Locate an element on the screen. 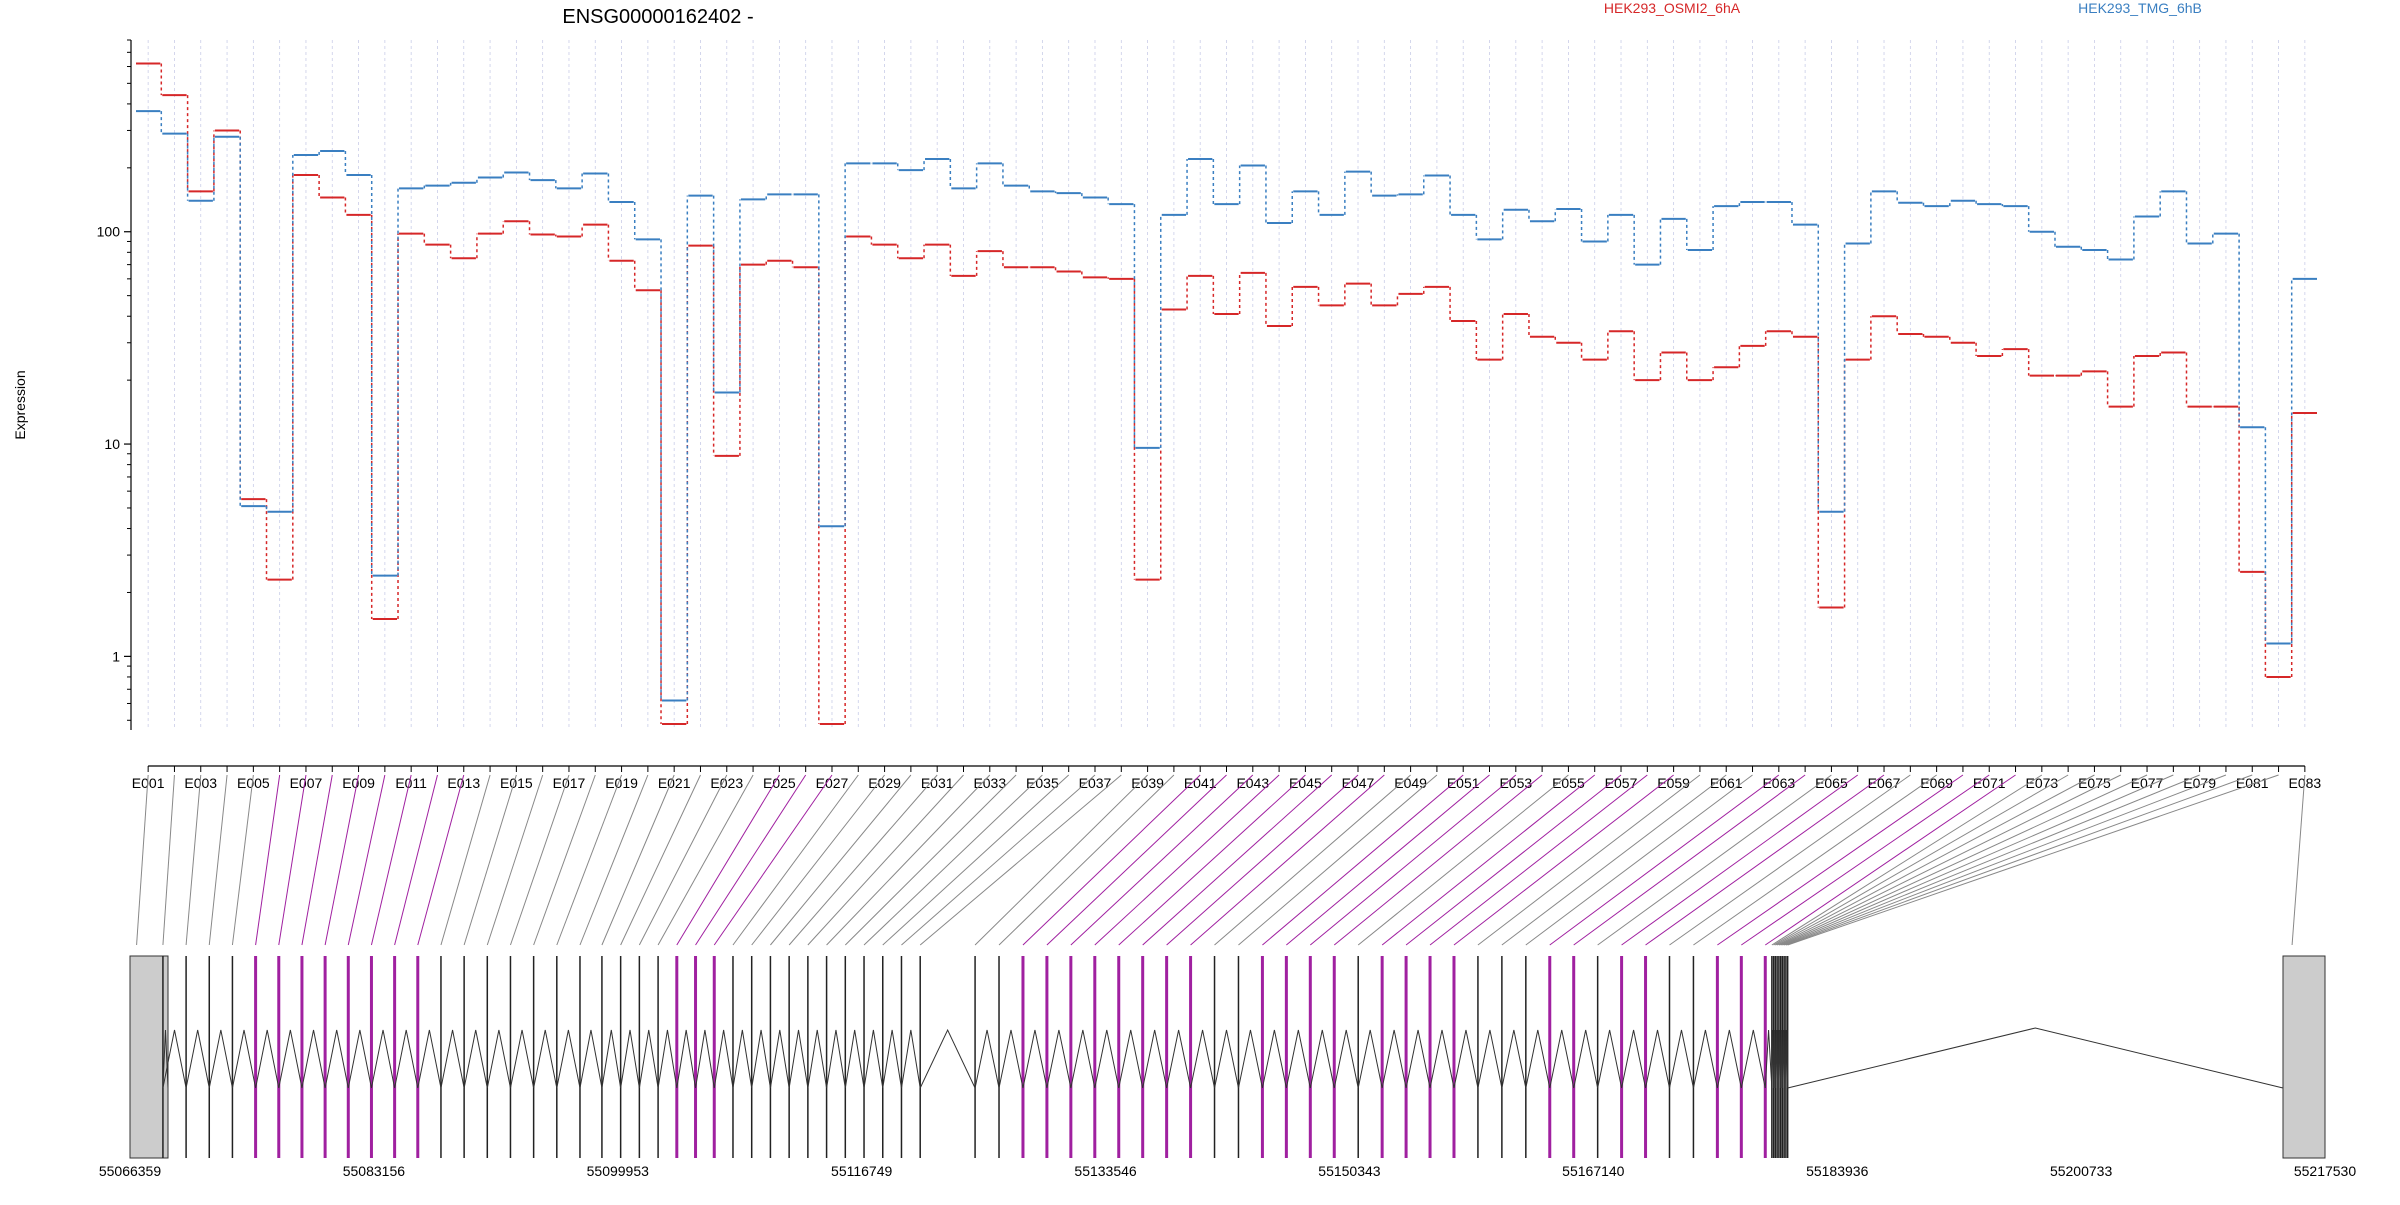 The width and height of the screenshot is (2400, 1205). coordinate-label: 55116749 is located at coordinates (861, 1171).